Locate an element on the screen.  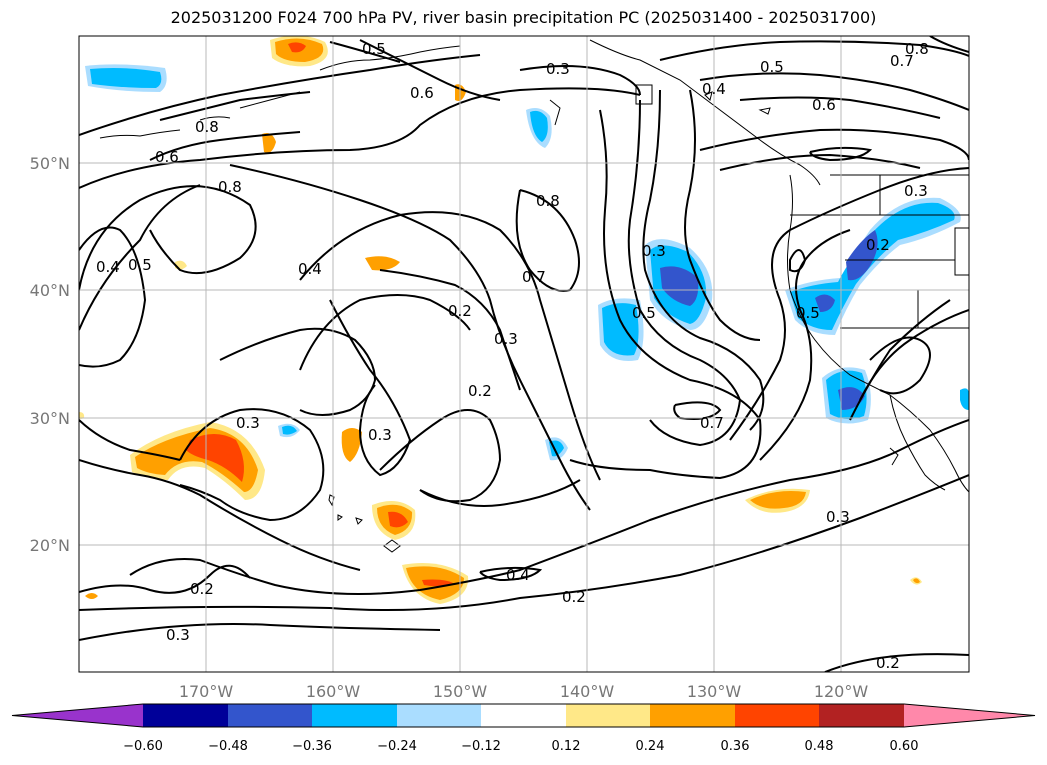
longitude-labels: 170°W 160°W 150°W 140°W 130°W 120°W is located at coordinates (524, 691).